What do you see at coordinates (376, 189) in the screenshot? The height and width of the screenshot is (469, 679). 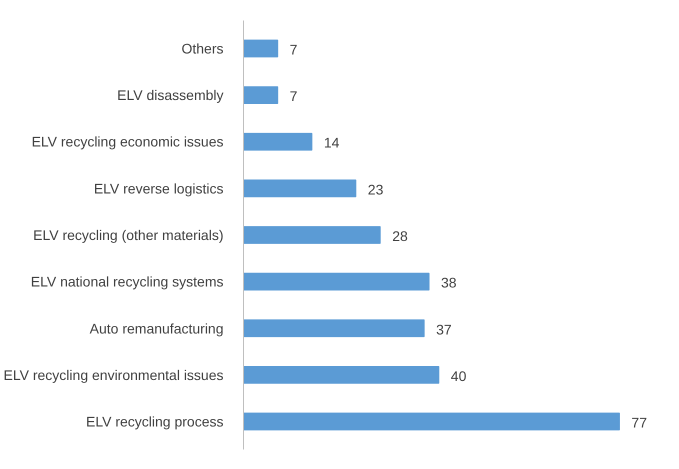 I see `data-label: 23` at bounding box center [376, 189].